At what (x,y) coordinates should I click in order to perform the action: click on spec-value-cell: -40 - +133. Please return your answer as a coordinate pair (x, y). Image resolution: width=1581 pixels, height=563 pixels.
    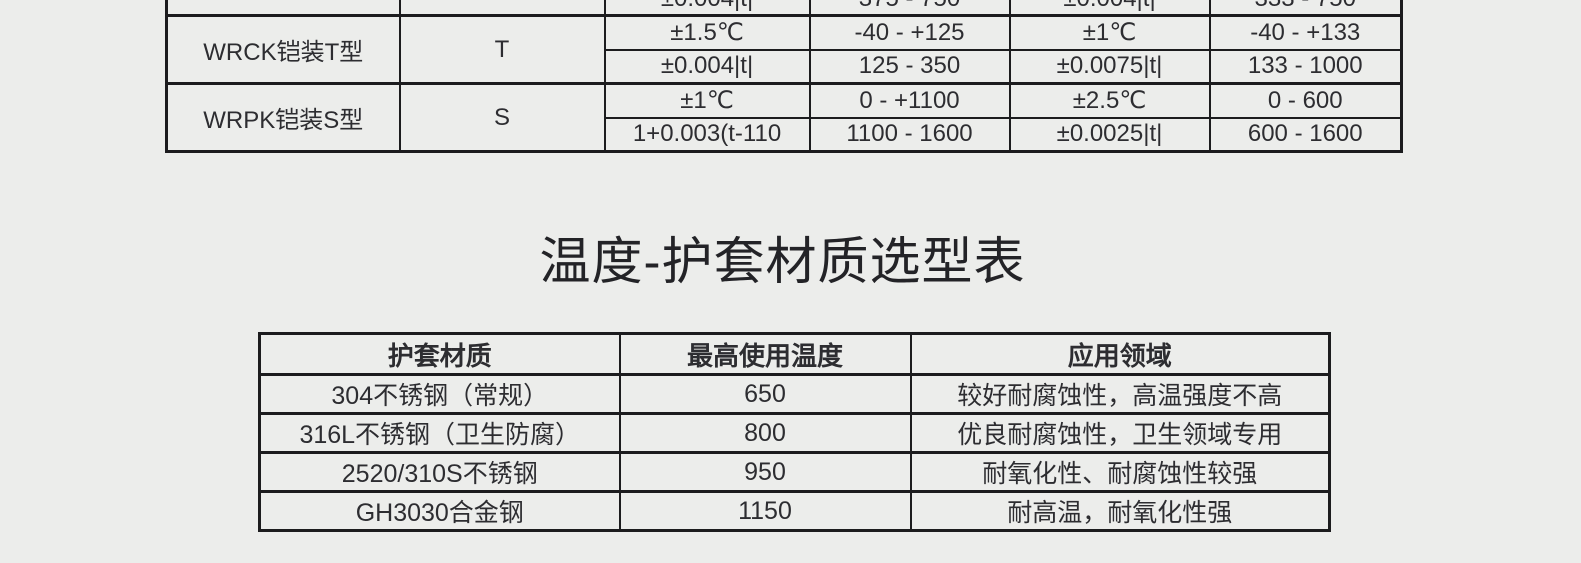
    Looking at the image, I should click on (1305, 32).